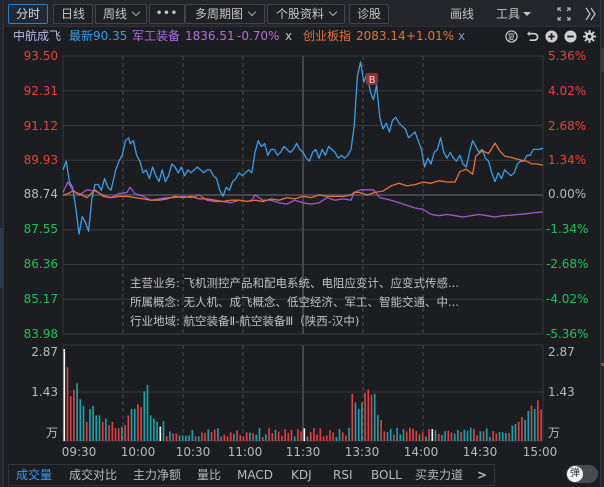  What do you see at coordinates (245, 452) in the screenshot?
I see `time-label: 11:00` at bounding box center [245, 452].